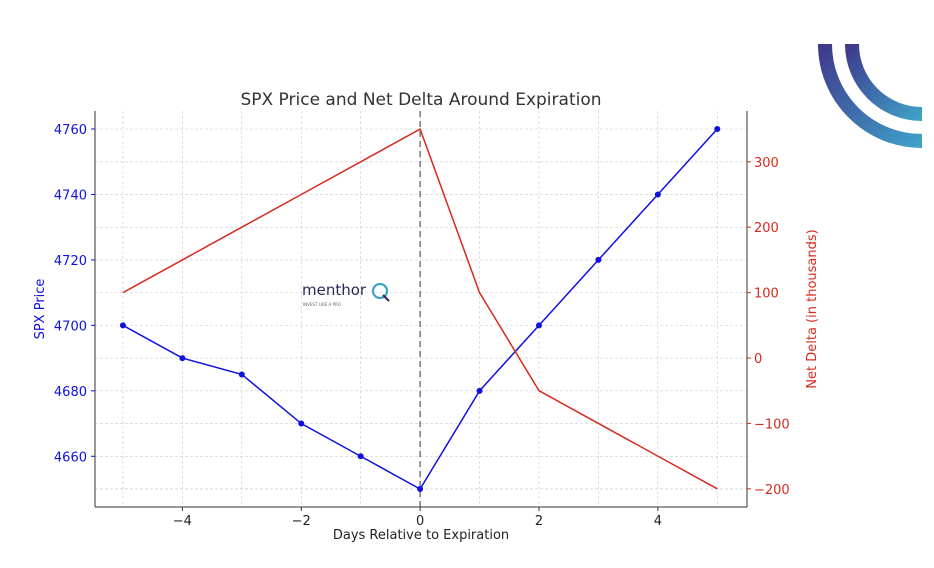 This screenshot has width=934, height=568. What do you see at coordinates (870, 95) in the screenshot?
I see `brand-arcs-logo` at bounding box center [870, 95].